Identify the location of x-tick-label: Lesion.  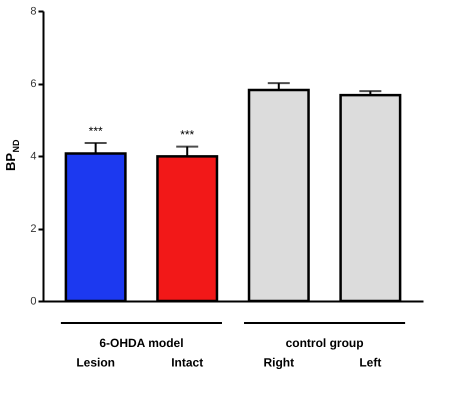
(95, 363).